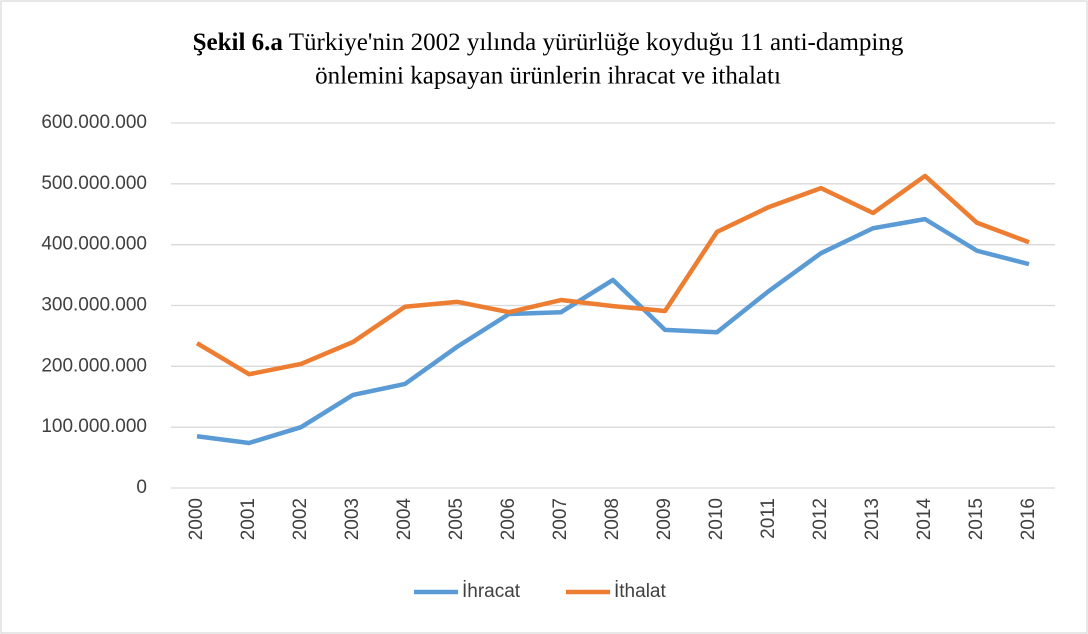  I want to click on x-tick-label: 2008, so click(612, 519).